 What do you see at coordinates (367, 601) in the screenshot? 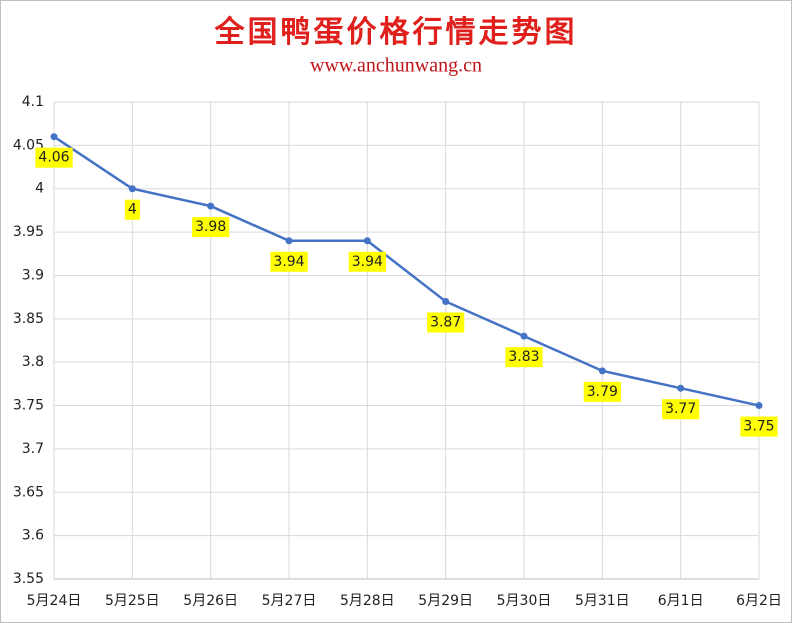
I see `x-tick-label: 5月28日` at bounding box center [367, 601].